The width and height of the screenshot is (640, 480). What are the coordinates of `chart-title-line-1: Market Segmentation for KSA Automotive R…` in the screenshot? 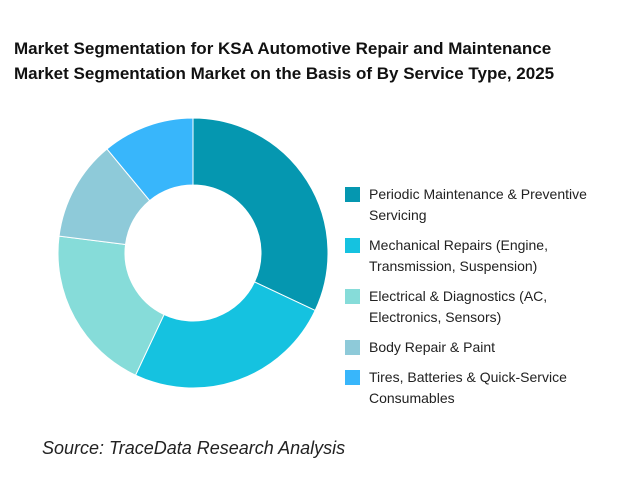 It's located at (283, 48).